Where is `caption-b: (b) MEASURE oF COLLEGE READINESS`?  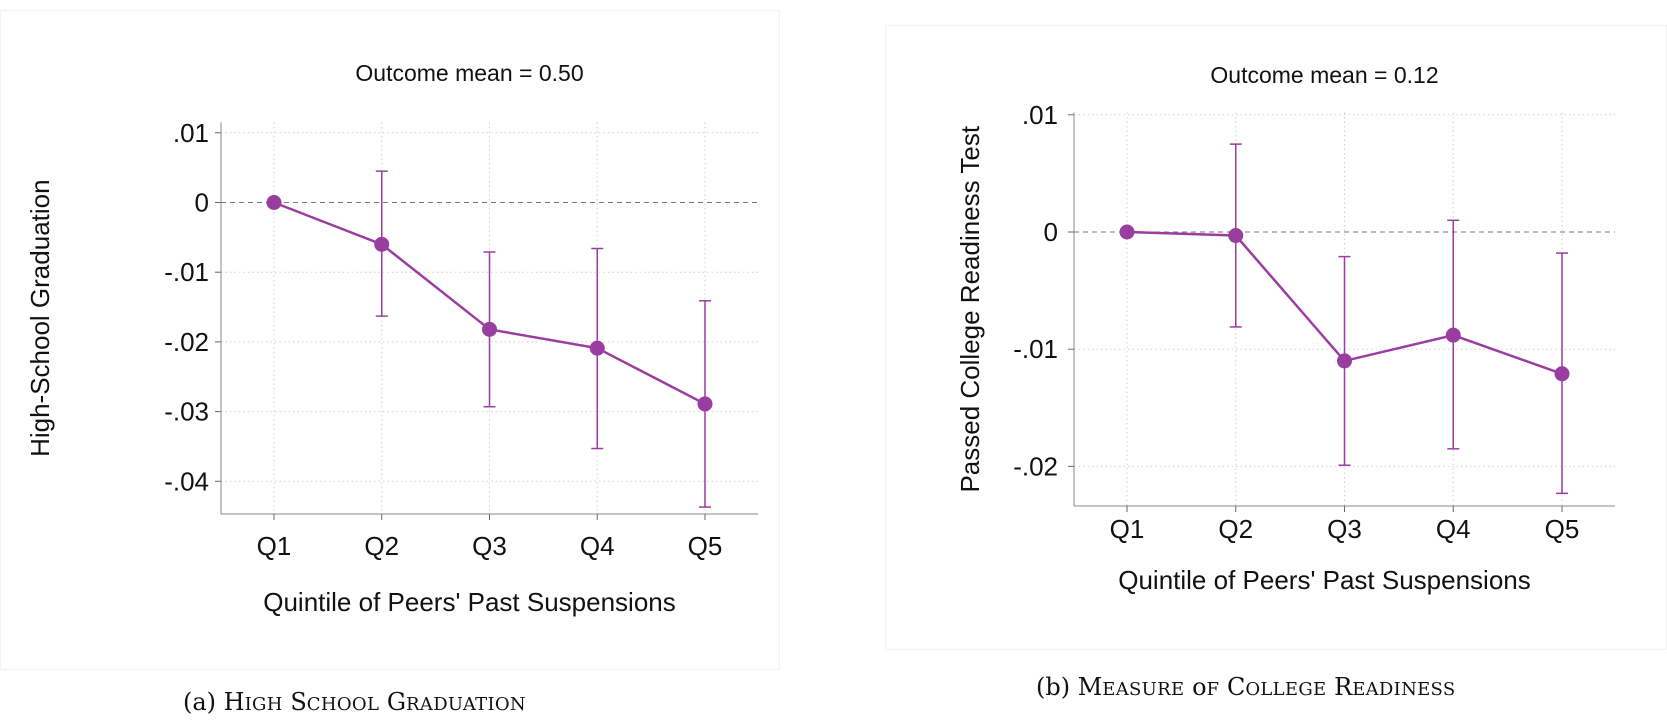
caption-b: (b) MEASURE oF COLLEGE READINESS is located at coordinates (1246, 687).